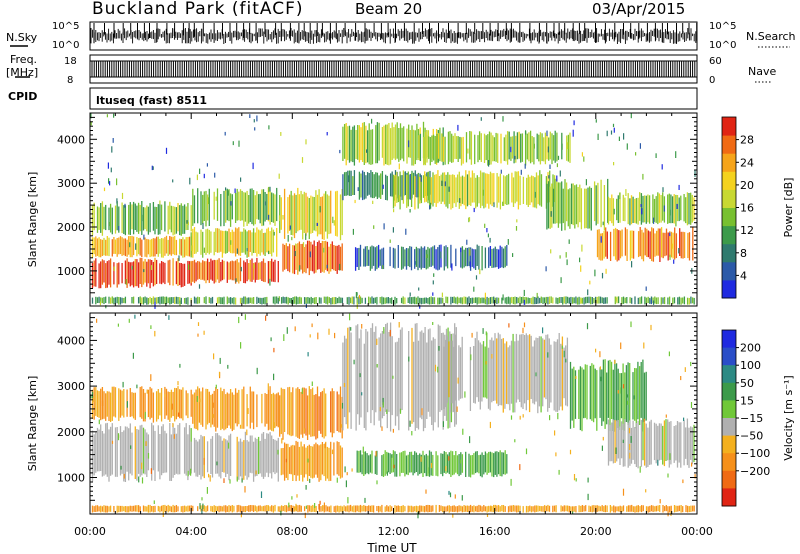  What do you see at coordinates (788, 417) in the screenshot?
I see `velocity-colorbar-title: Velocity [m s⁻¹]` at bounding box center [788, 417].